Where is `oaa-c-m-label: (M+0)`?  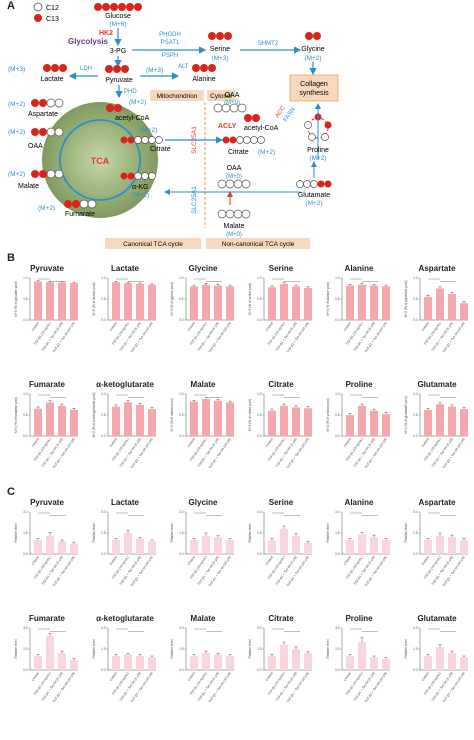 oaa-c-m-label: (M+0) is located at coordinates (232, 103).